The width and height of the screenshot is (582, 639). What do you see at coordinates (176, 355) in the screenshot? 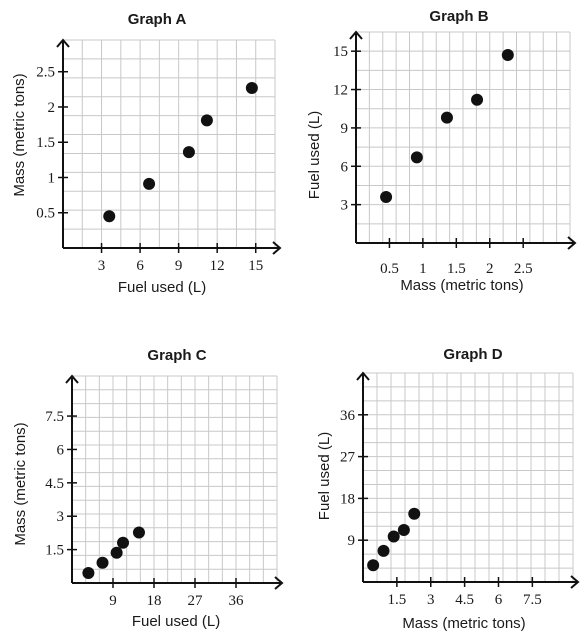
I see `graph-title: Graph C` at bounding box center [176, 355].